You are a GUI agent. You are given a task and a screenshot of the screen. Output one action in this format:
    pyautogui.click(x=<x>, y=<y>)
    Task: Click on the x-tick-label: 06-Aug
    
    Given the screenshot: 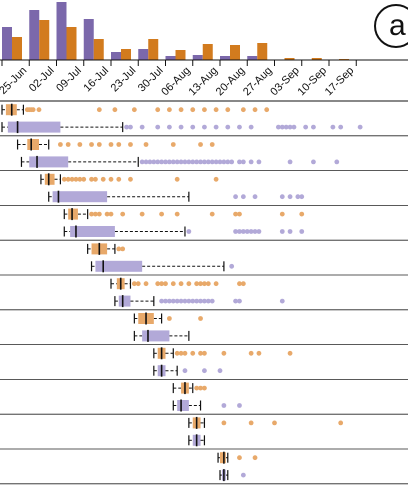 What is the action you would take?
    pyautogui.click(x=176, y=82)
    